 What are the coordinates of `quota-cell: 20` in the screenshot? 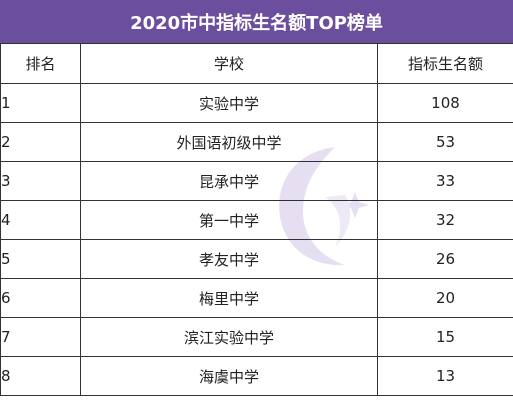 It's located at (445, 298).